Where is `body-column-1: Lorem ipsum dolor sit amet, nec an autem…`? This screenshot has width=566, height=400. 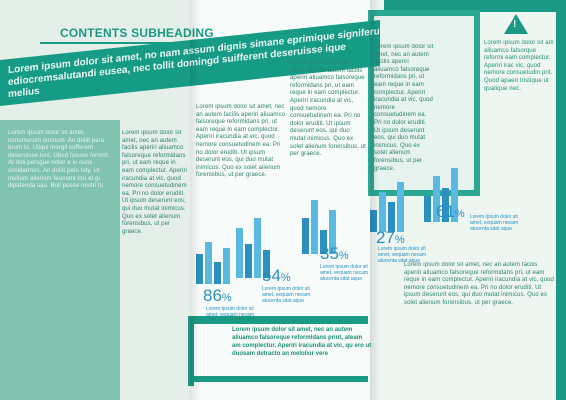 body-column-1: Lorem ipsum dolor sit amet, nec an autem… is located at coordinates (154, 182).